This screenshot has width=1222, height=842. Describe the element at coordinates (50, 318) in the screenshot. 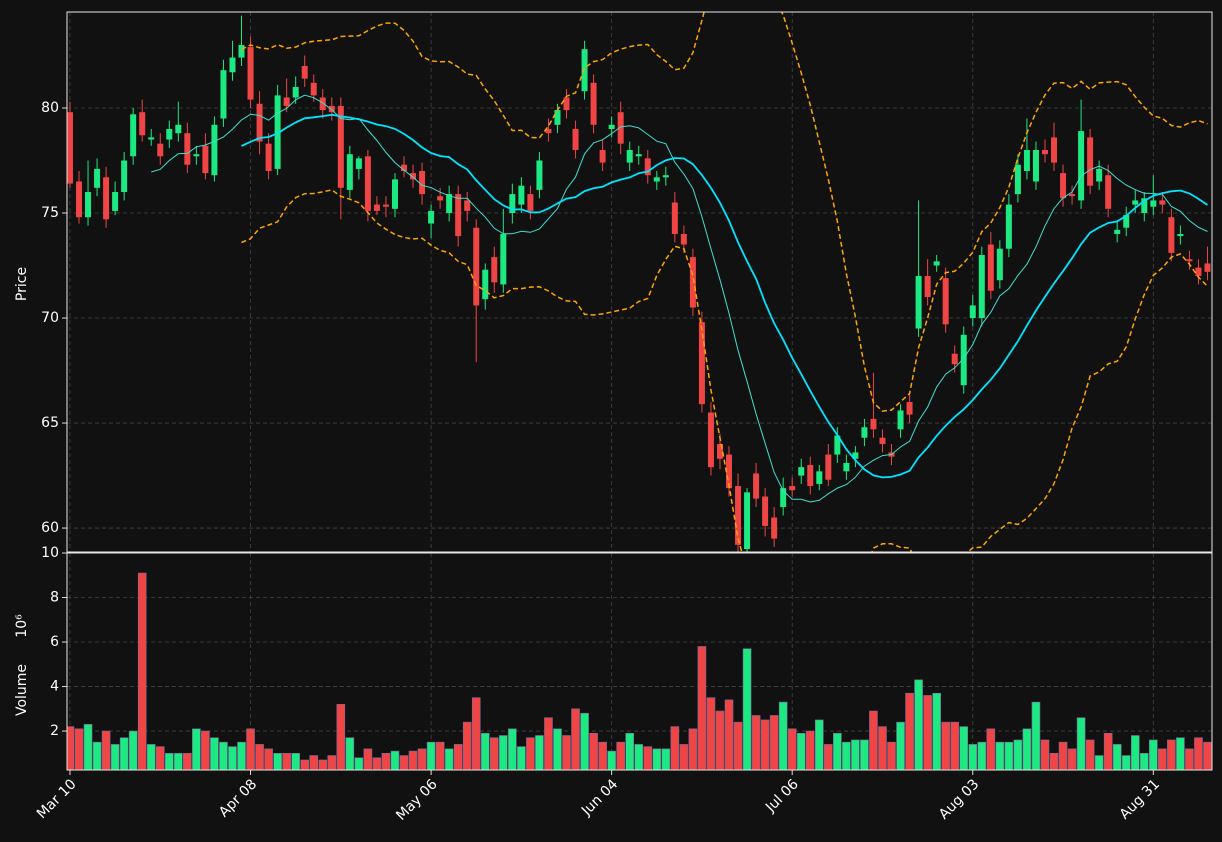

I see `y-tick-label: 70` at that location.